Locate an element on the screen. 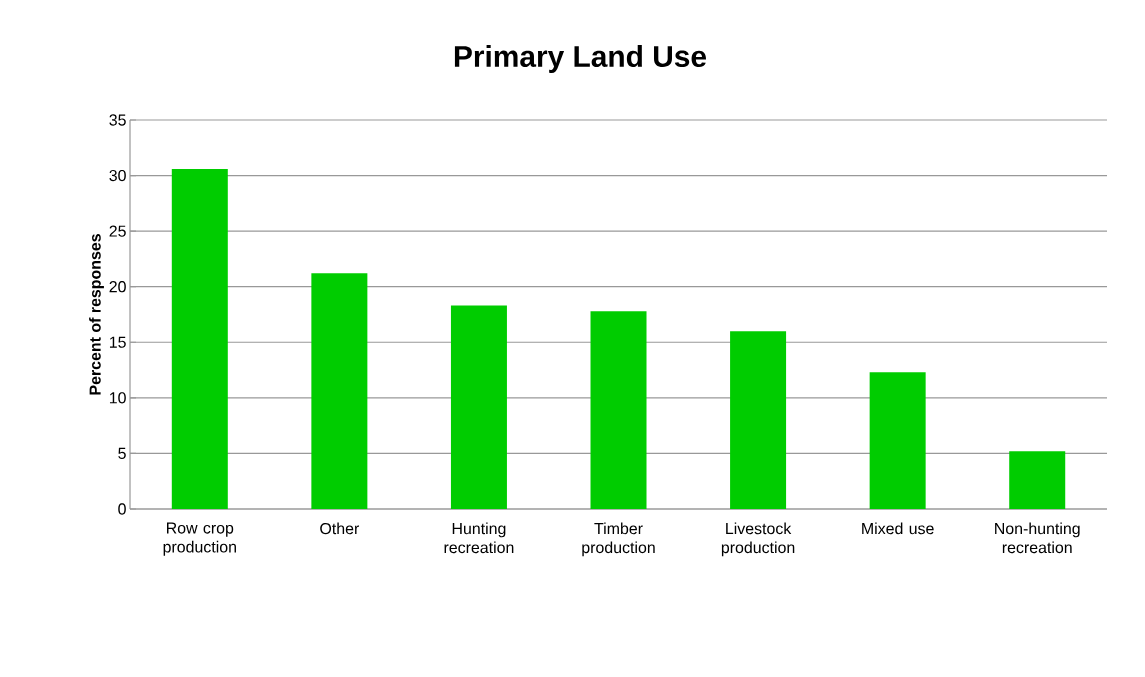 This screenshot has height=677, width=1145. x-tick-label: Row crop production is located at coordinates (199, 539).